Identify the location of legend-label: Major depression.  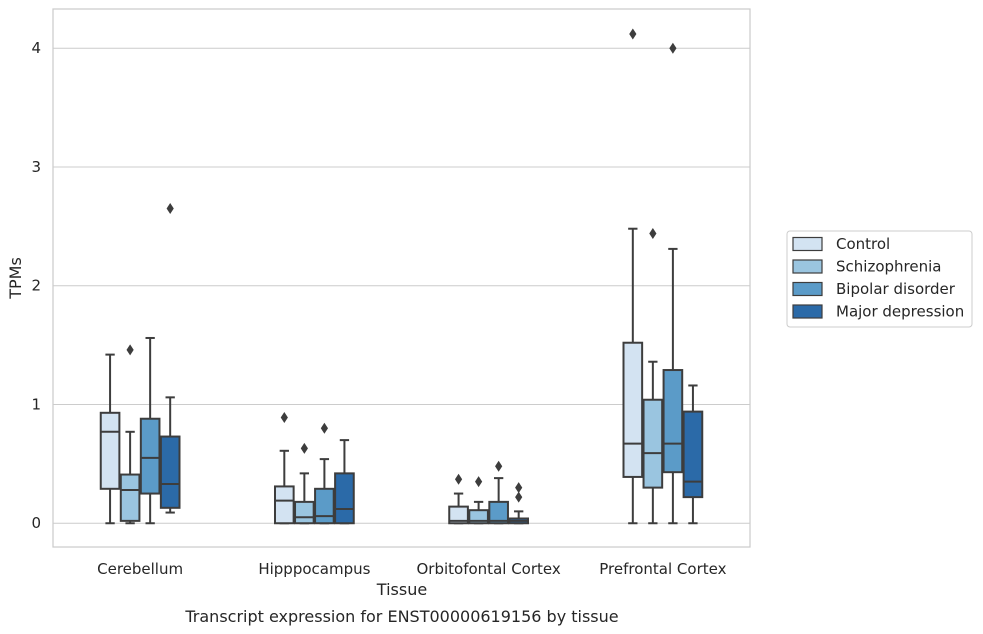
(900, 312).